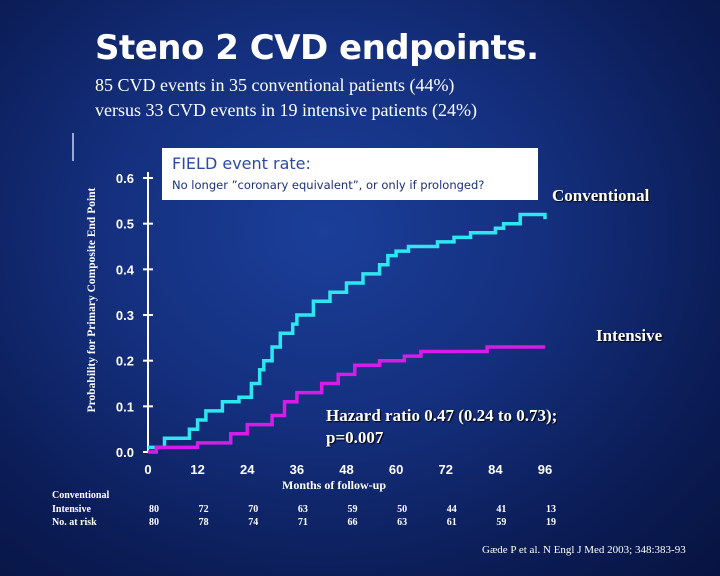 The image size is (720, 576). I want to click on risk-table-values: 80 80 72 78 70 74 63 71 59 66 50 63 44 61 41 59 13 19, so click(352, 516).